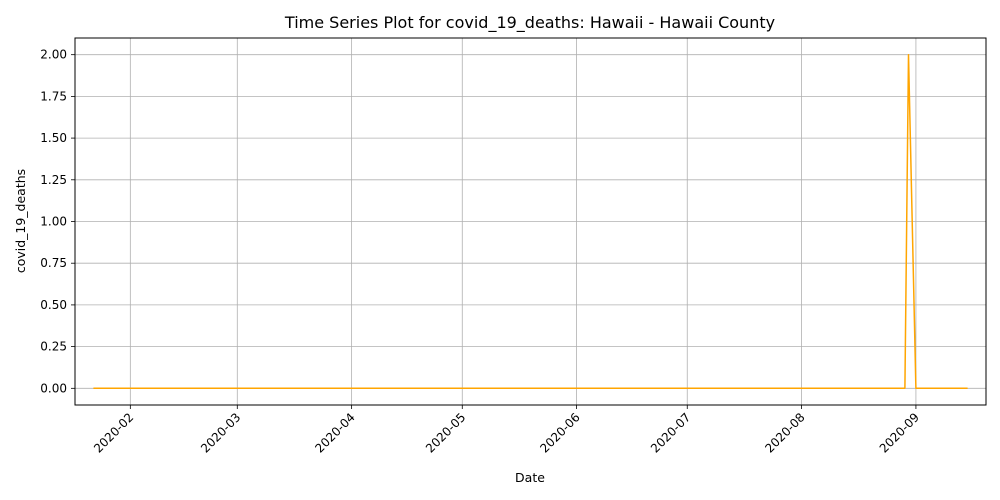 The height and width of the screenshot is (500, 1000). What do you see at coordinates (53, 305) in the screenshot?
I see `y-tick-label: 0.50` at bounding box center [53, 305].